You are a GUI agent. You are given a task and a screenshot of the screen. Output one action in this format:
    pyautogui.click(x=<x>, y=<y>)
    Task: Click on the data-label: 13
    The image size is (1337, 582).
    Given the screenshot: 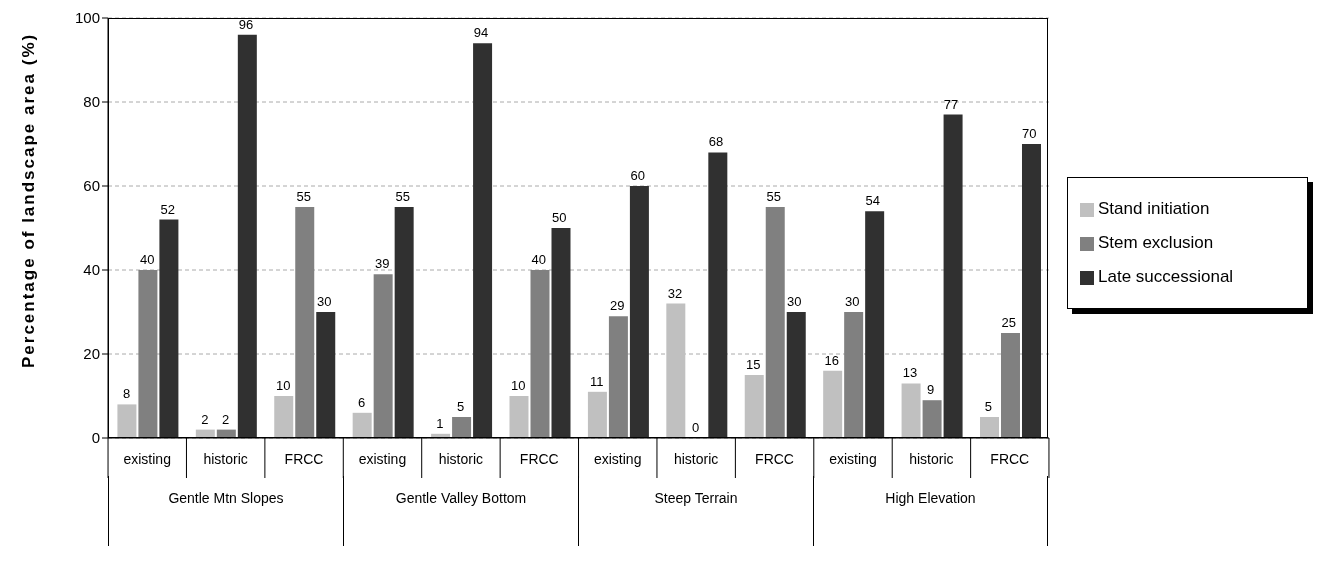 What is the action you would take?
    pyautogui.click(x=910, y=373)
    